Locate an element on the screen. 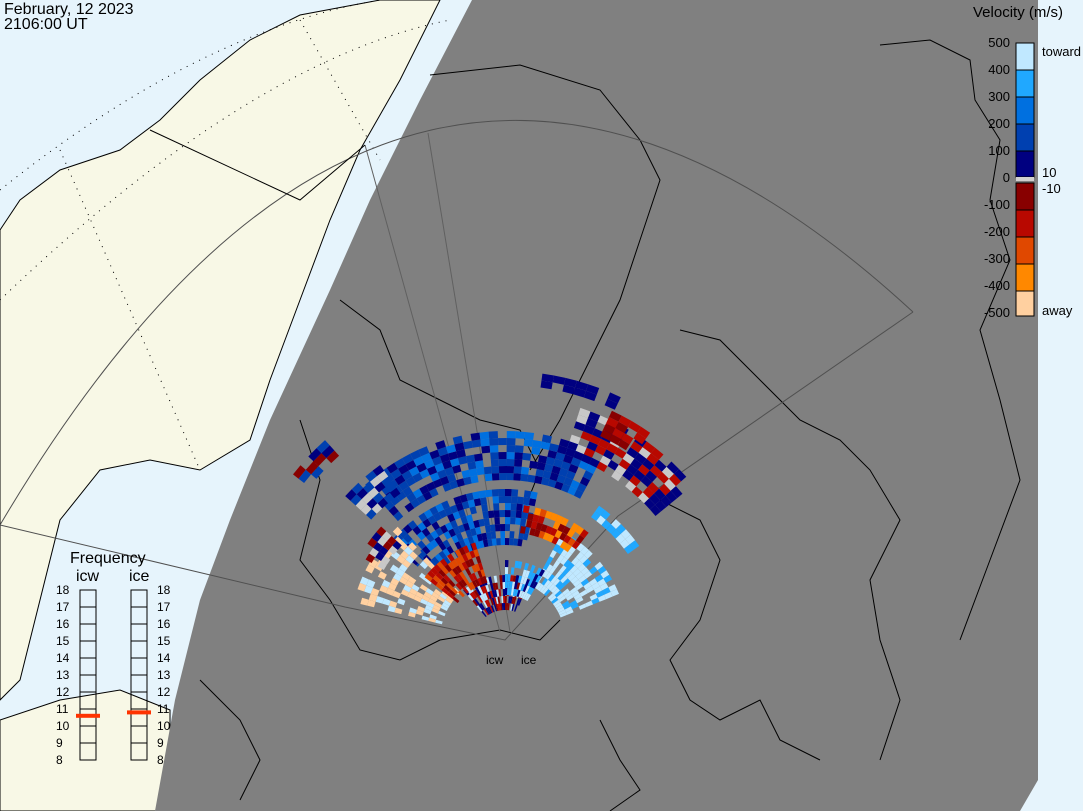  velocity-tick: 200 is located at coordinates (999, 123).